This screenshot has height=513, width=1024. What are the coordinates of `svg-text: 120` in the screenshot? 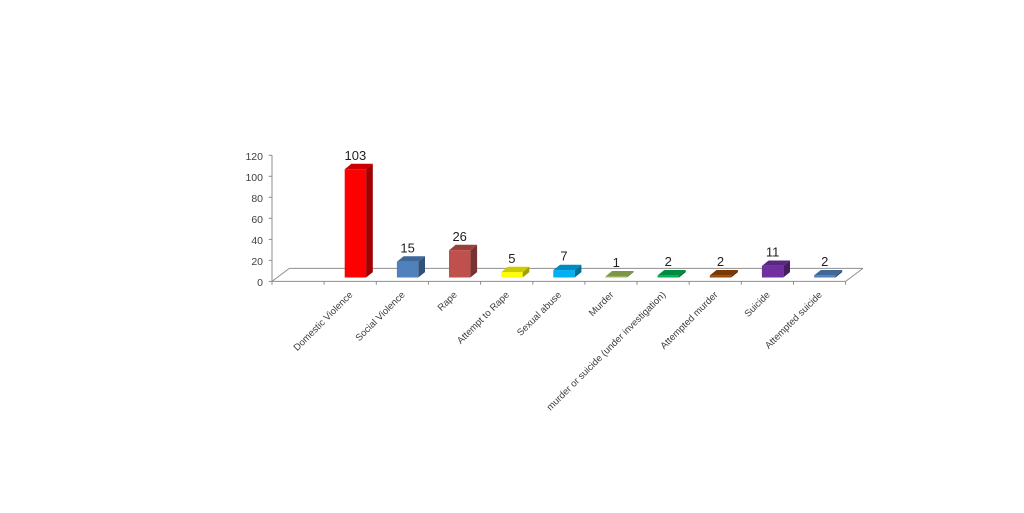 It's located at (254, 157).